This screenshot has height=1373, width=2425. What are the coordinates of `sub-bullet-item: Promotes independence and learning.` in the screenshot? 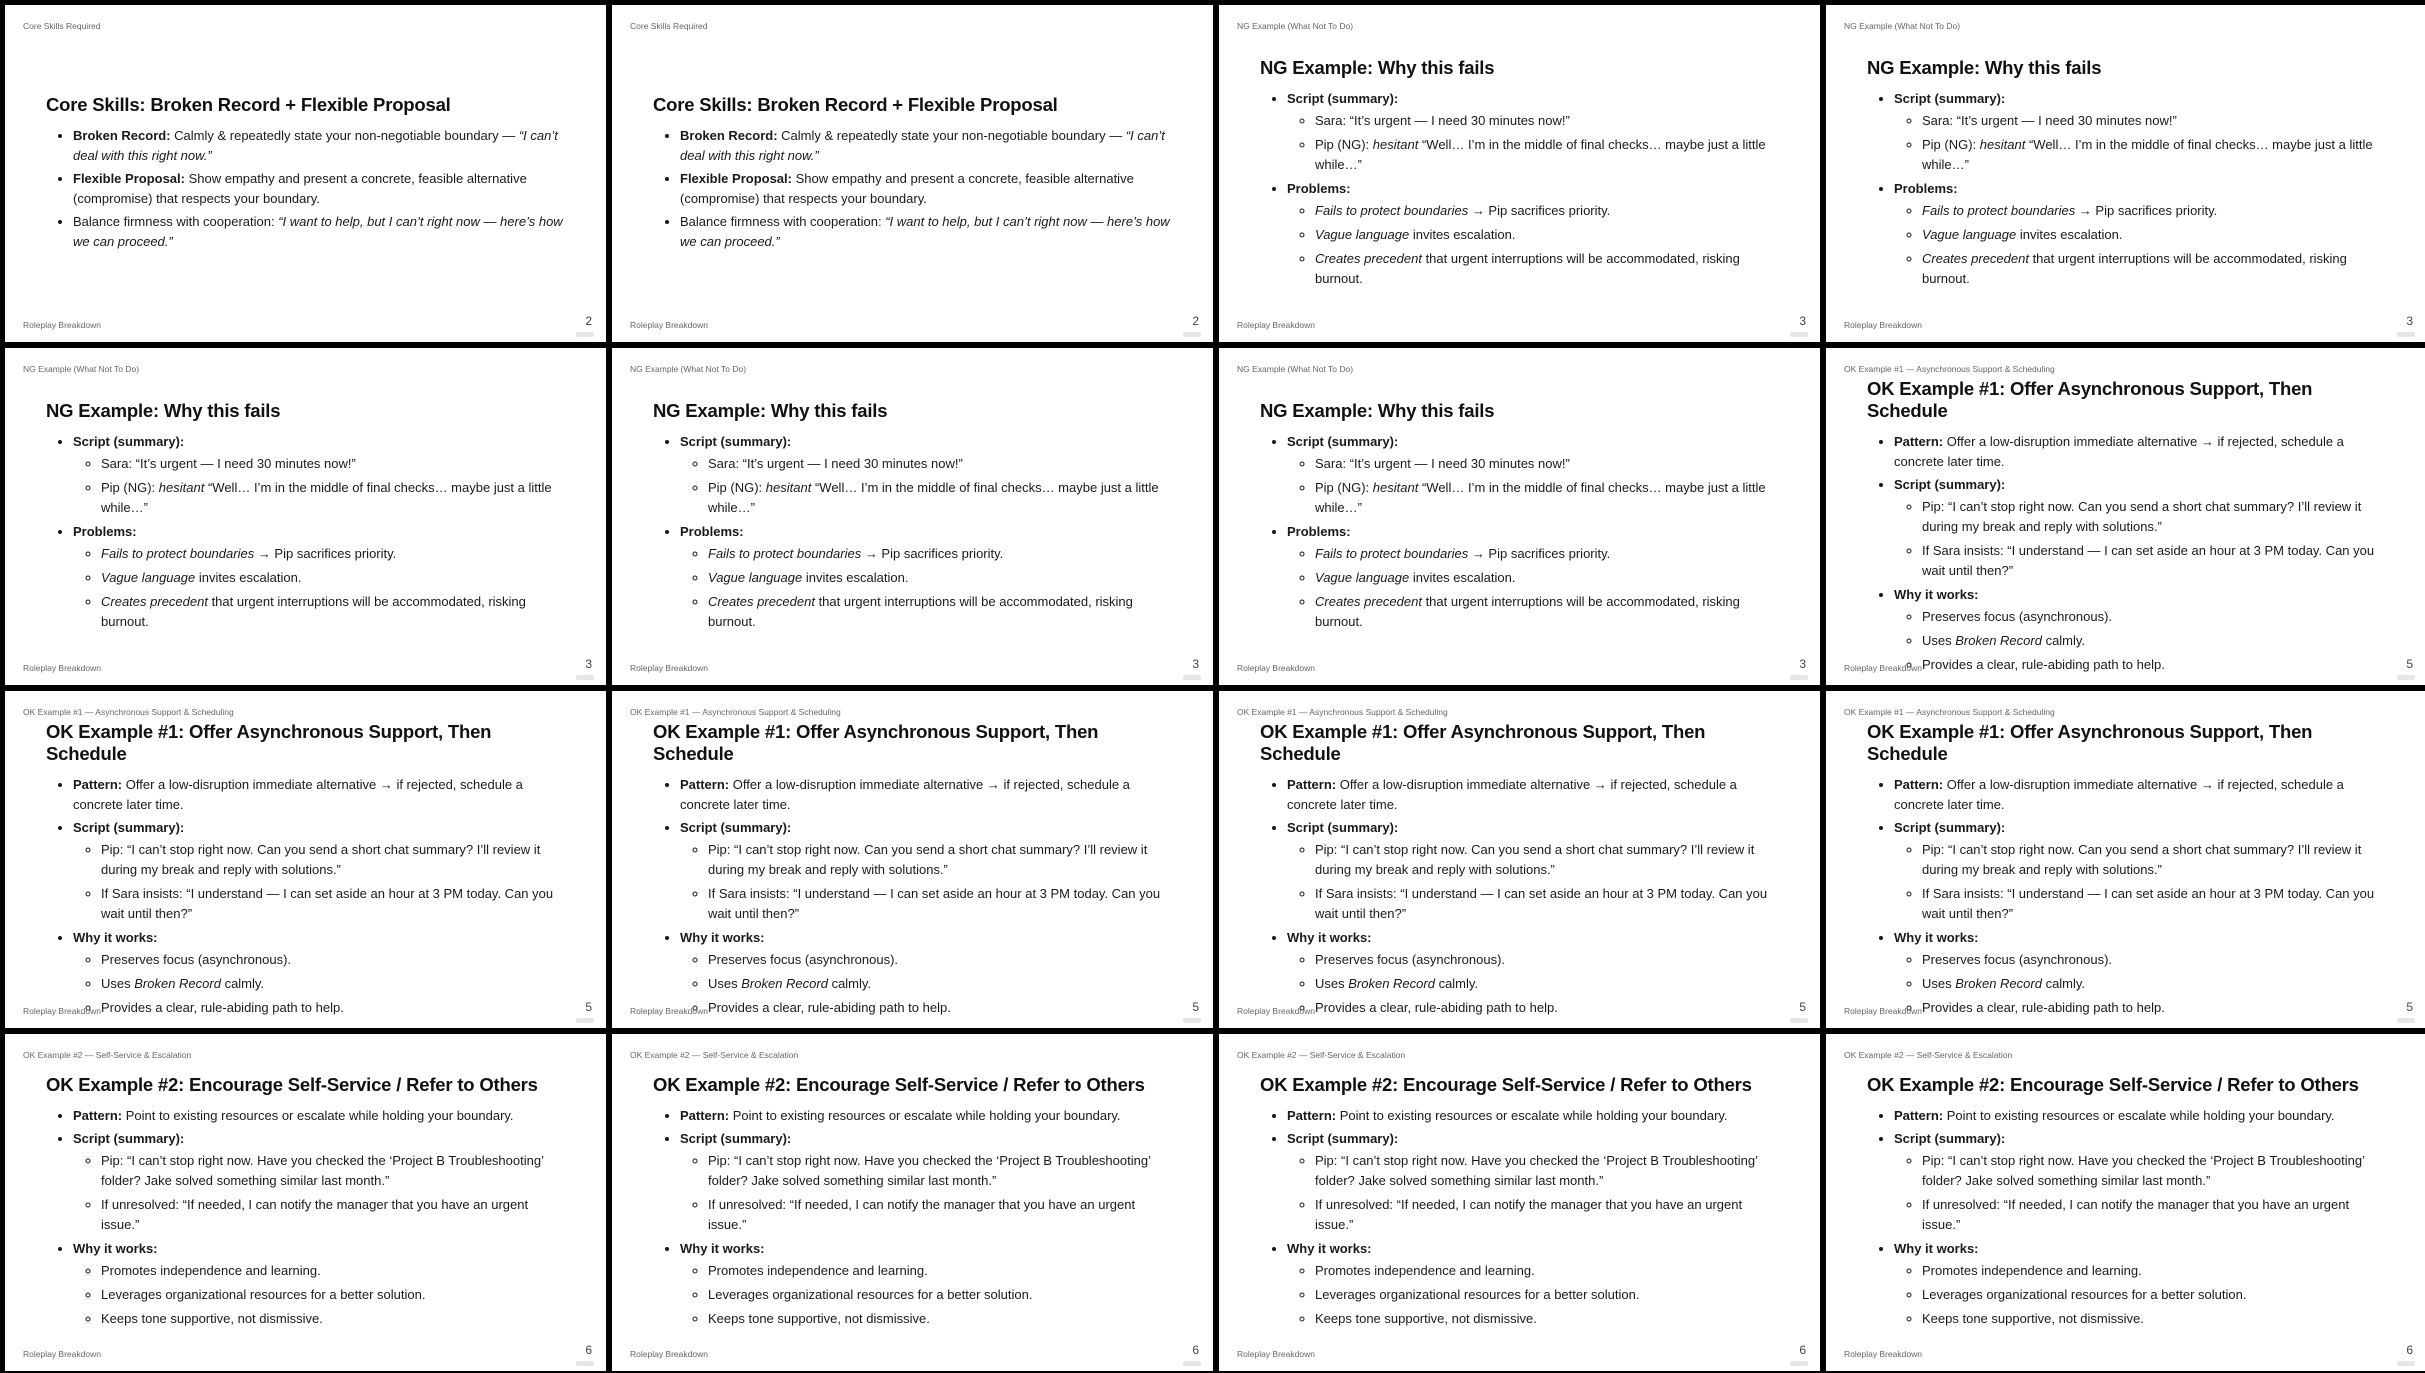 It's located at (333, 1271).